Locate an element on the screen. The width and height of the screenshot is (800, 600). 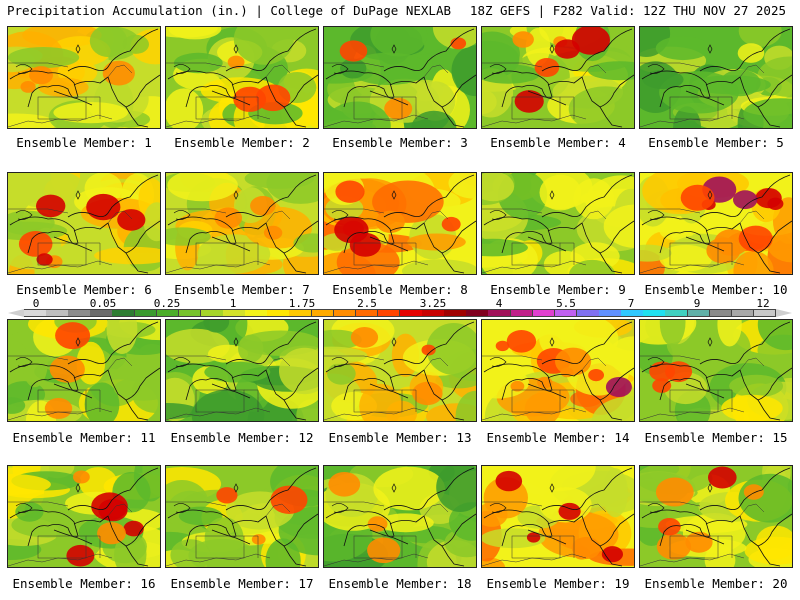
colorbar-tick-label: 7 is located at coordinates (631, 303).